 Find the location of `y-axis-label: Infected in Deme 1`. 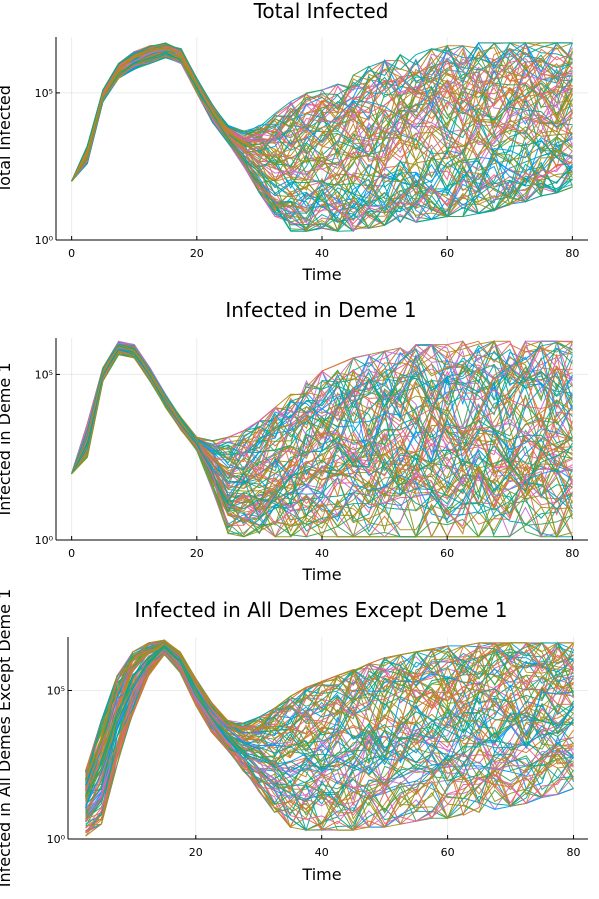

y-axis-label: Infected in Deme 1 is located at coordinates (7, 438).